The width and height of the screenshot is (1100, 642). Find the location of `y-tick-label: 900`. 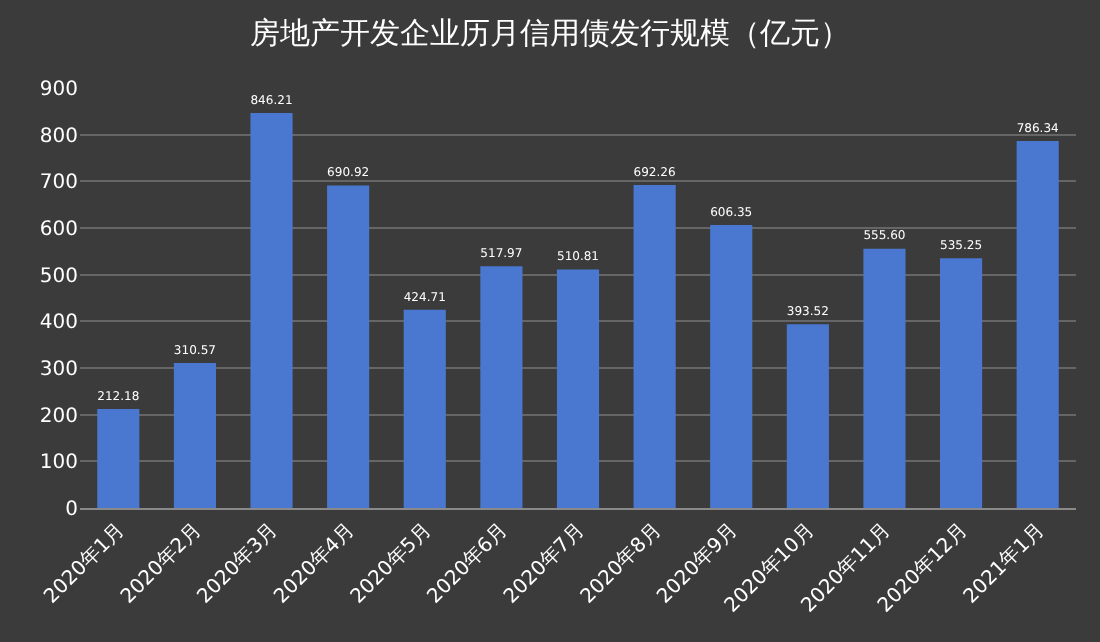

y-tick-label: 900 is located at coordinates (58, 90).